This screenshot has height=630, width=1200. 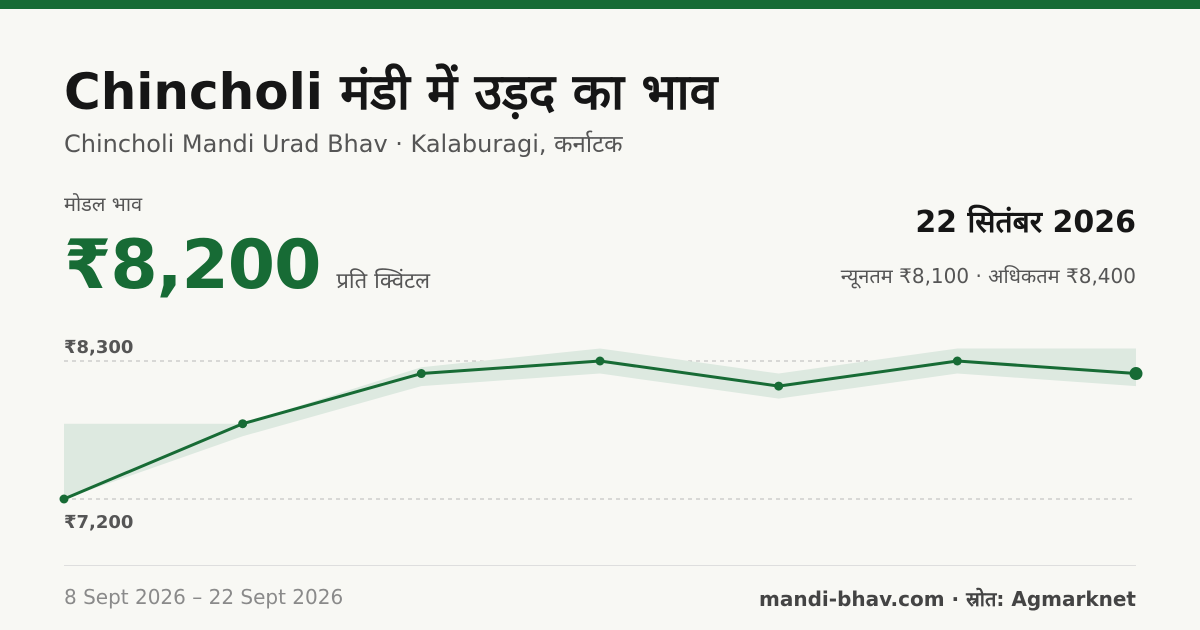 What do you see at coordinates (204, 597) in the screenshot?
I see `date-range: 8 Sept 2026 – 22 Sept 2026` at bounding box center [204, 597].